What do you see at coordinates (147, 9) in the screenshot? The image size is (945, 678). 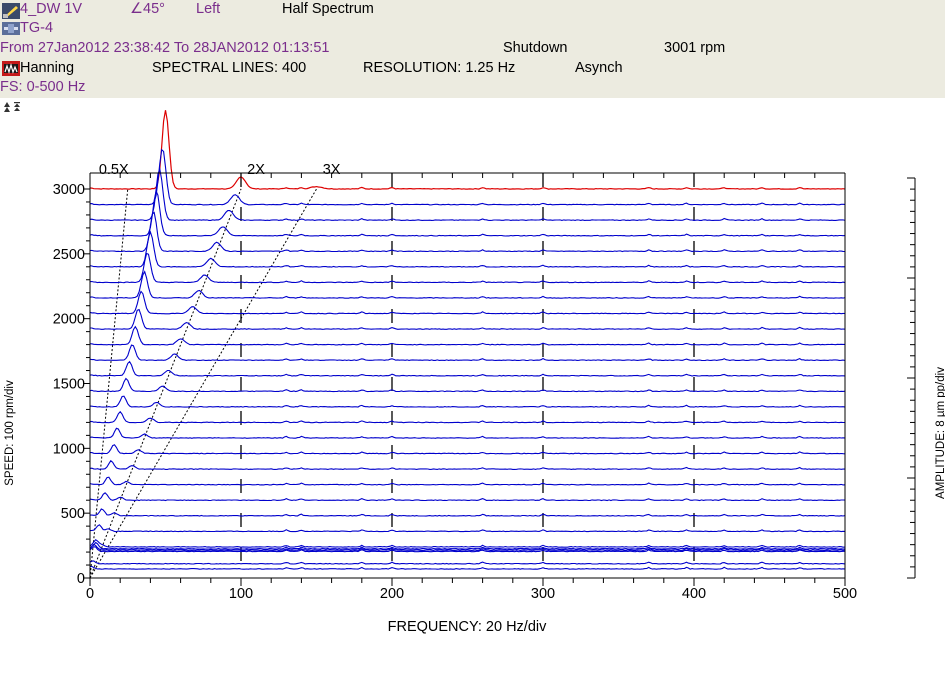 I see `angle-label: ∠45°` at bounding box center [147, 9].